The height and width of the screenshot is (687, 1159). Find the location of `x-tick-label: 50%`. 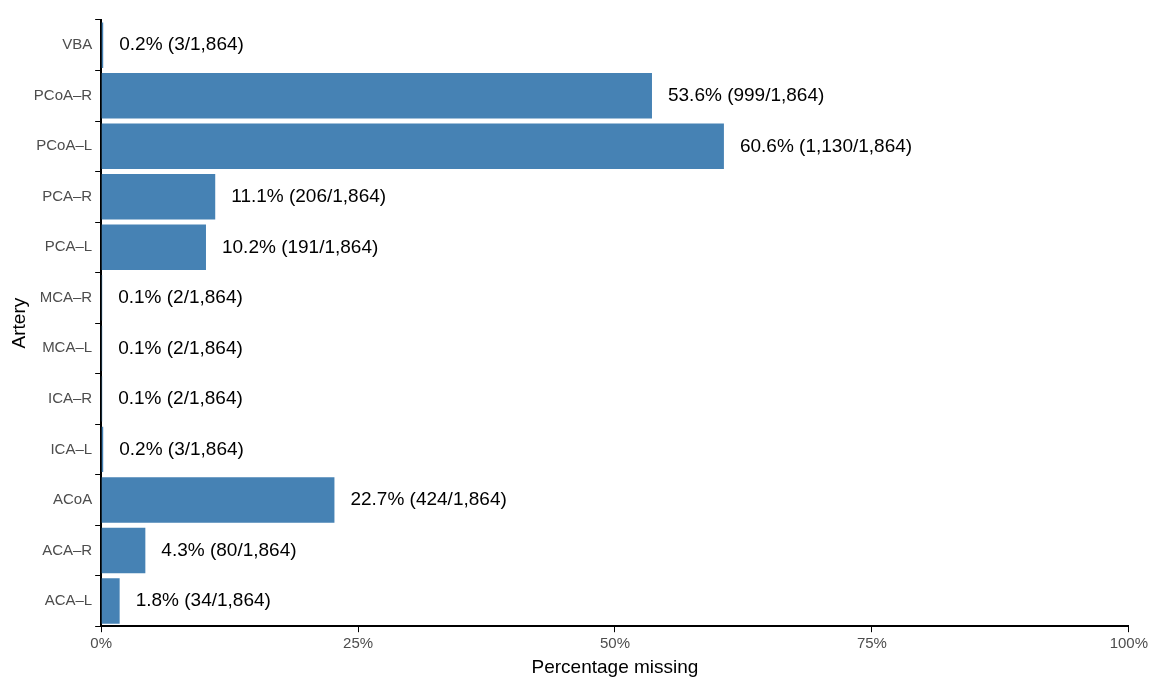

x-tick-label: 50% is located at coordinates (614, 643).